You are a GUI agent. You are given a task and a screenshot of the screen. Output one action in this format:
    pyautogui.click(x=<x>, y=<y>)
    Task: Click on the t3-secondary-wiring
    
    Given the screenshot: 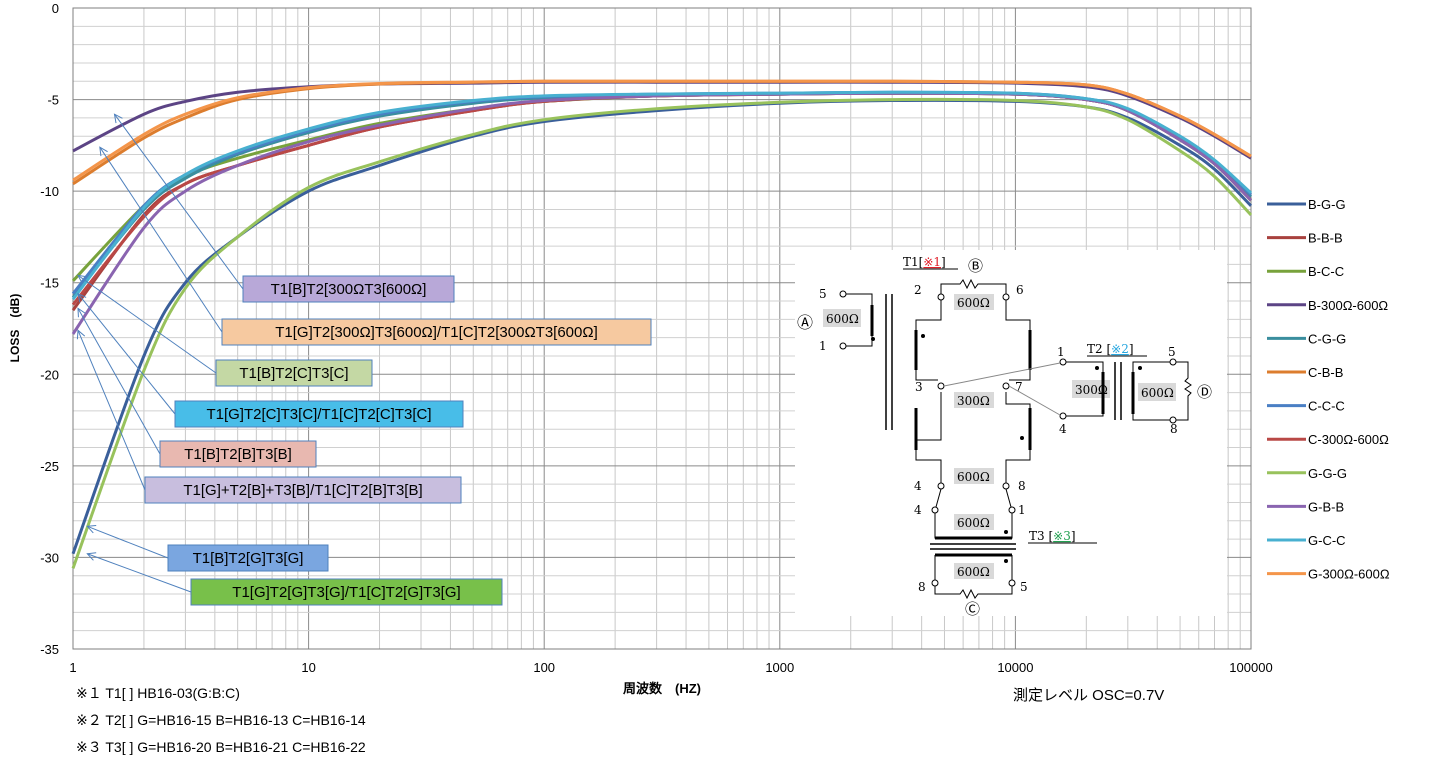 What is the action you would take?
    pyautogui.click(x=973, y=567)
    